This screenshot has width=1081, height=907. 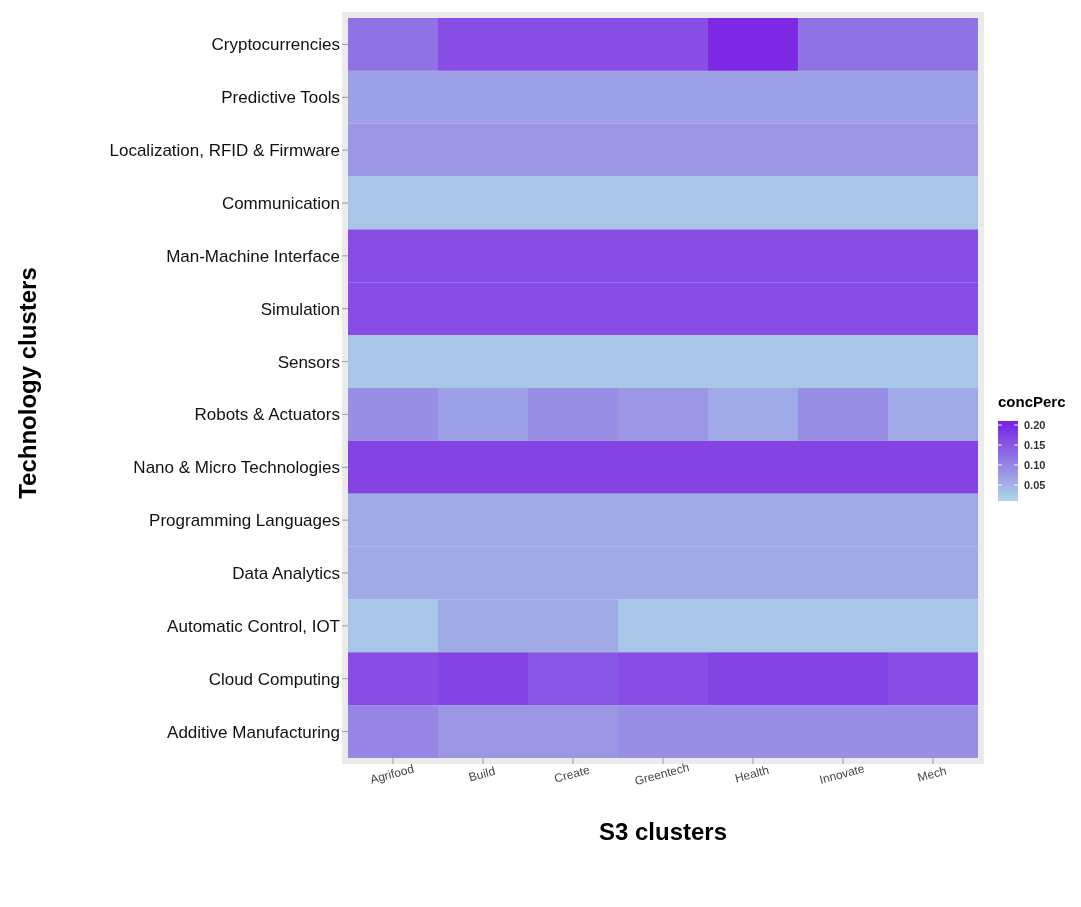 What do you see at coordinates (663, 832) in the screenshot?
I see `x-axis-title: S3 clusters` at bounding box center [663, 832].